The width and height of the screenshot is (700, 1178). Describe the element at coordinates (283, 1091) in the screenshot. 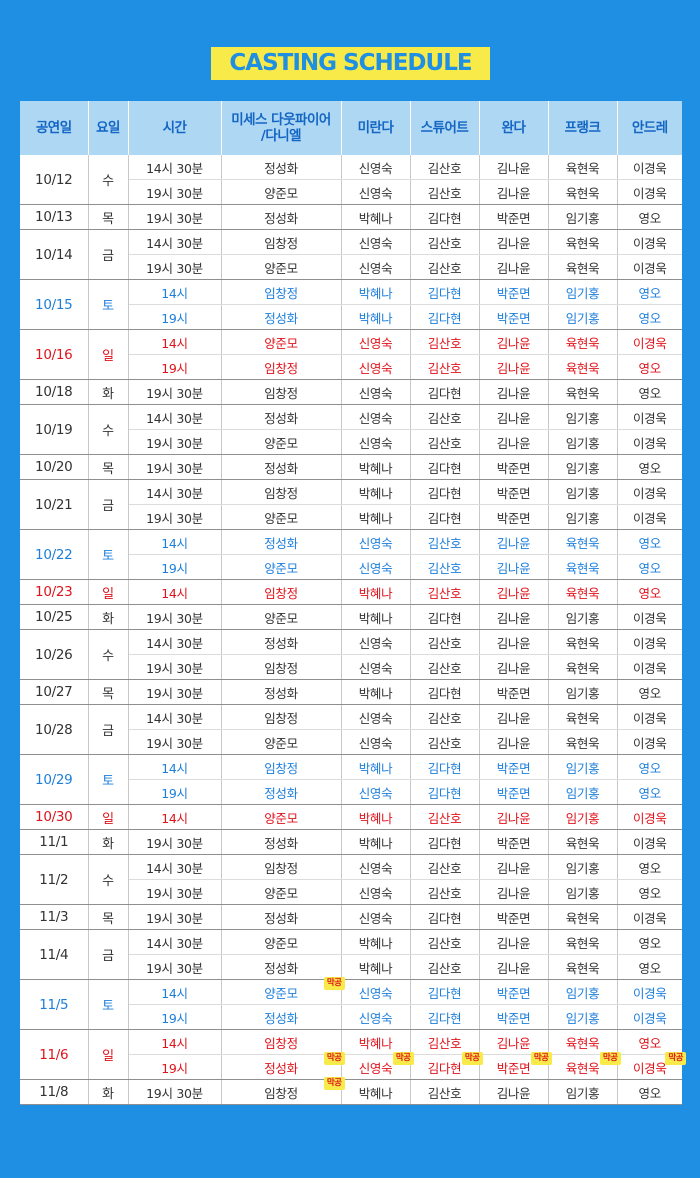

I see `cast-daniel: 임창정 막공` at that location.